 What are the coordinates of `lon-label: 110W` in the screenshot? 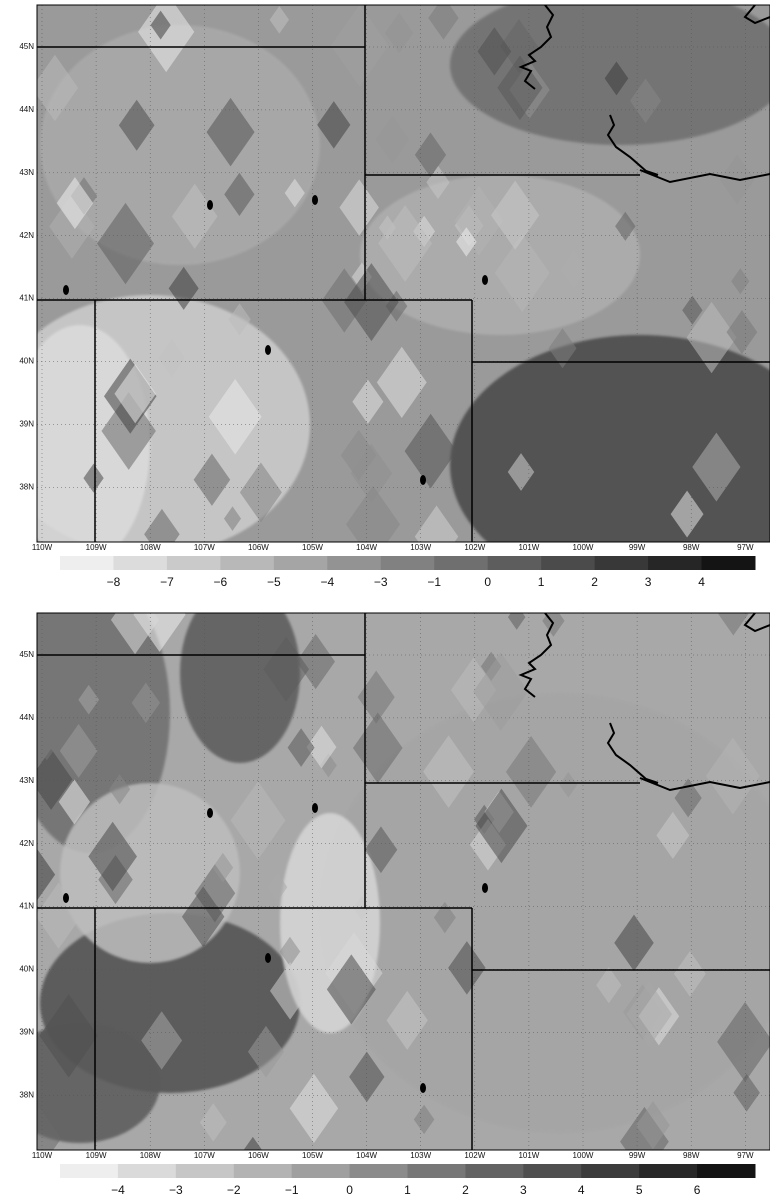 It's located at (42, 1155).